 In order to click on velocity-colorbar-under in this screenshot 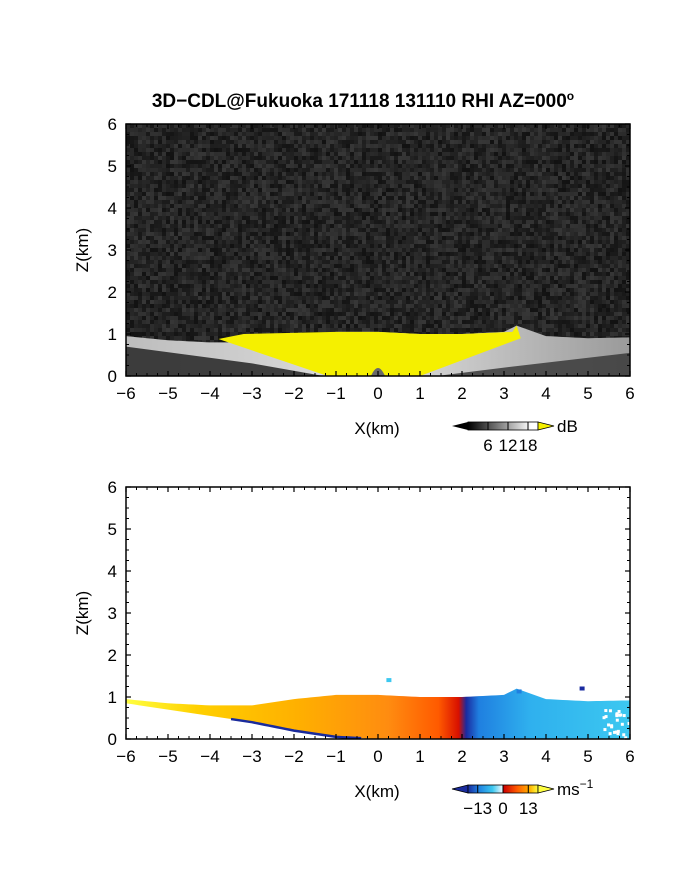, I will do `click(460, 789)`.